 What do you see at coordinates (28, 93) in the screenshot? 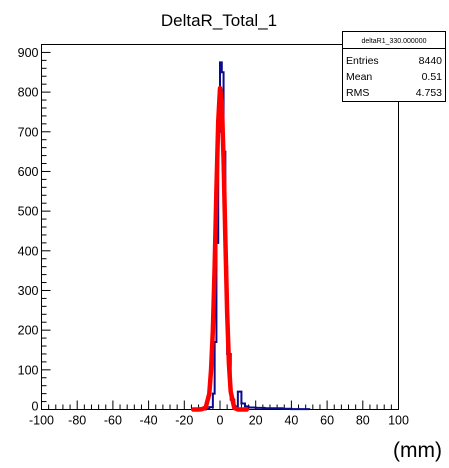
I see `y-tick-label: 800` at bounding box center [28, 93].